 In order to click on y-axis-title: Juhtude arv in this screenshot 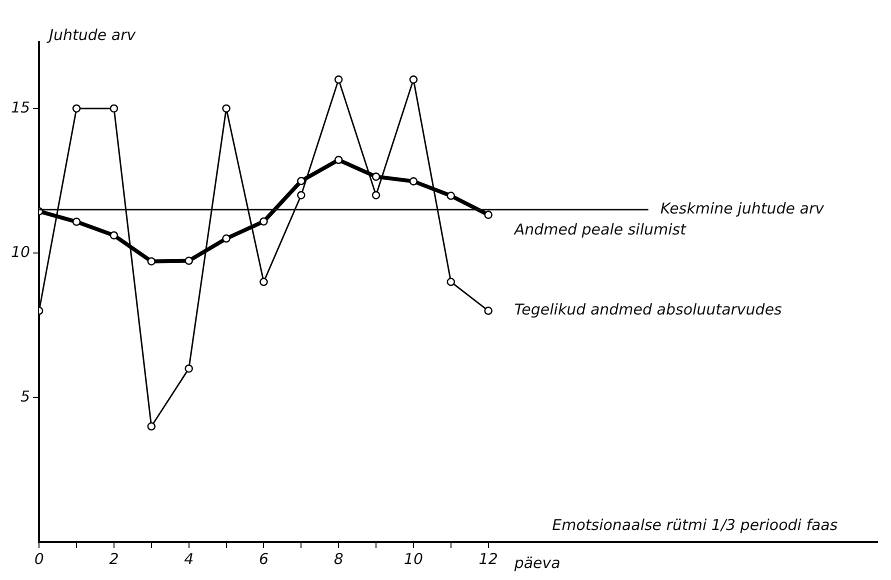, I will do `click(91, 35)`.